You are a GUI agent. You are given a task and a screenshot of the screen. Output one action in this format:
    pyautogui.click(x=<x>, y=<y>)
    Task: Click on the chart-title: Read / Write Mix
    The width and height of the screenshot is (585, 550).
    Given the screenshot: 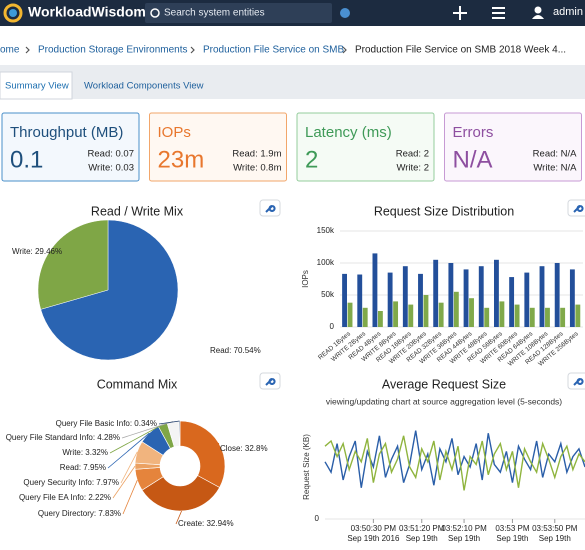 What is the action you would take?
    pyautogui.click(x=137, y=211)
    